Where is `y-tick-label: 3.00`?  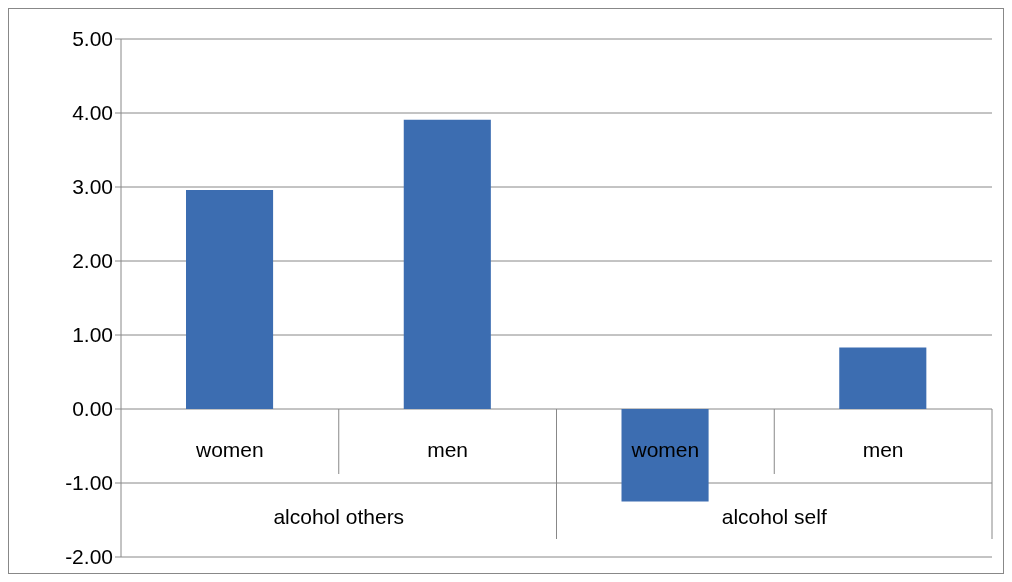
y-tick-label: 3.00 is located at coordinates (92, 187).